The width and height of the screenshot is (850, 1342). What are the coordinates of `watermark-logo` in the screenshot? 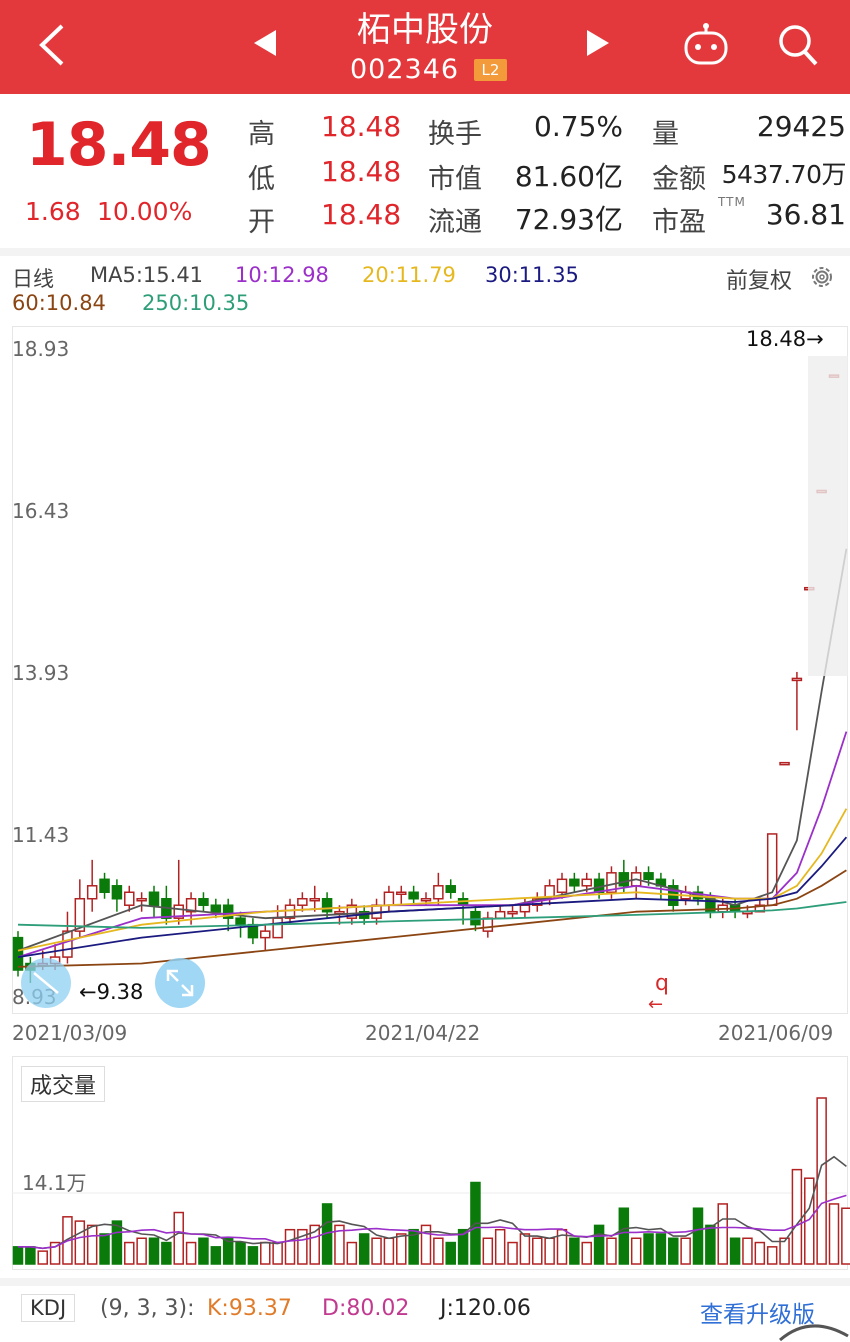 It's located at (814, 1333).